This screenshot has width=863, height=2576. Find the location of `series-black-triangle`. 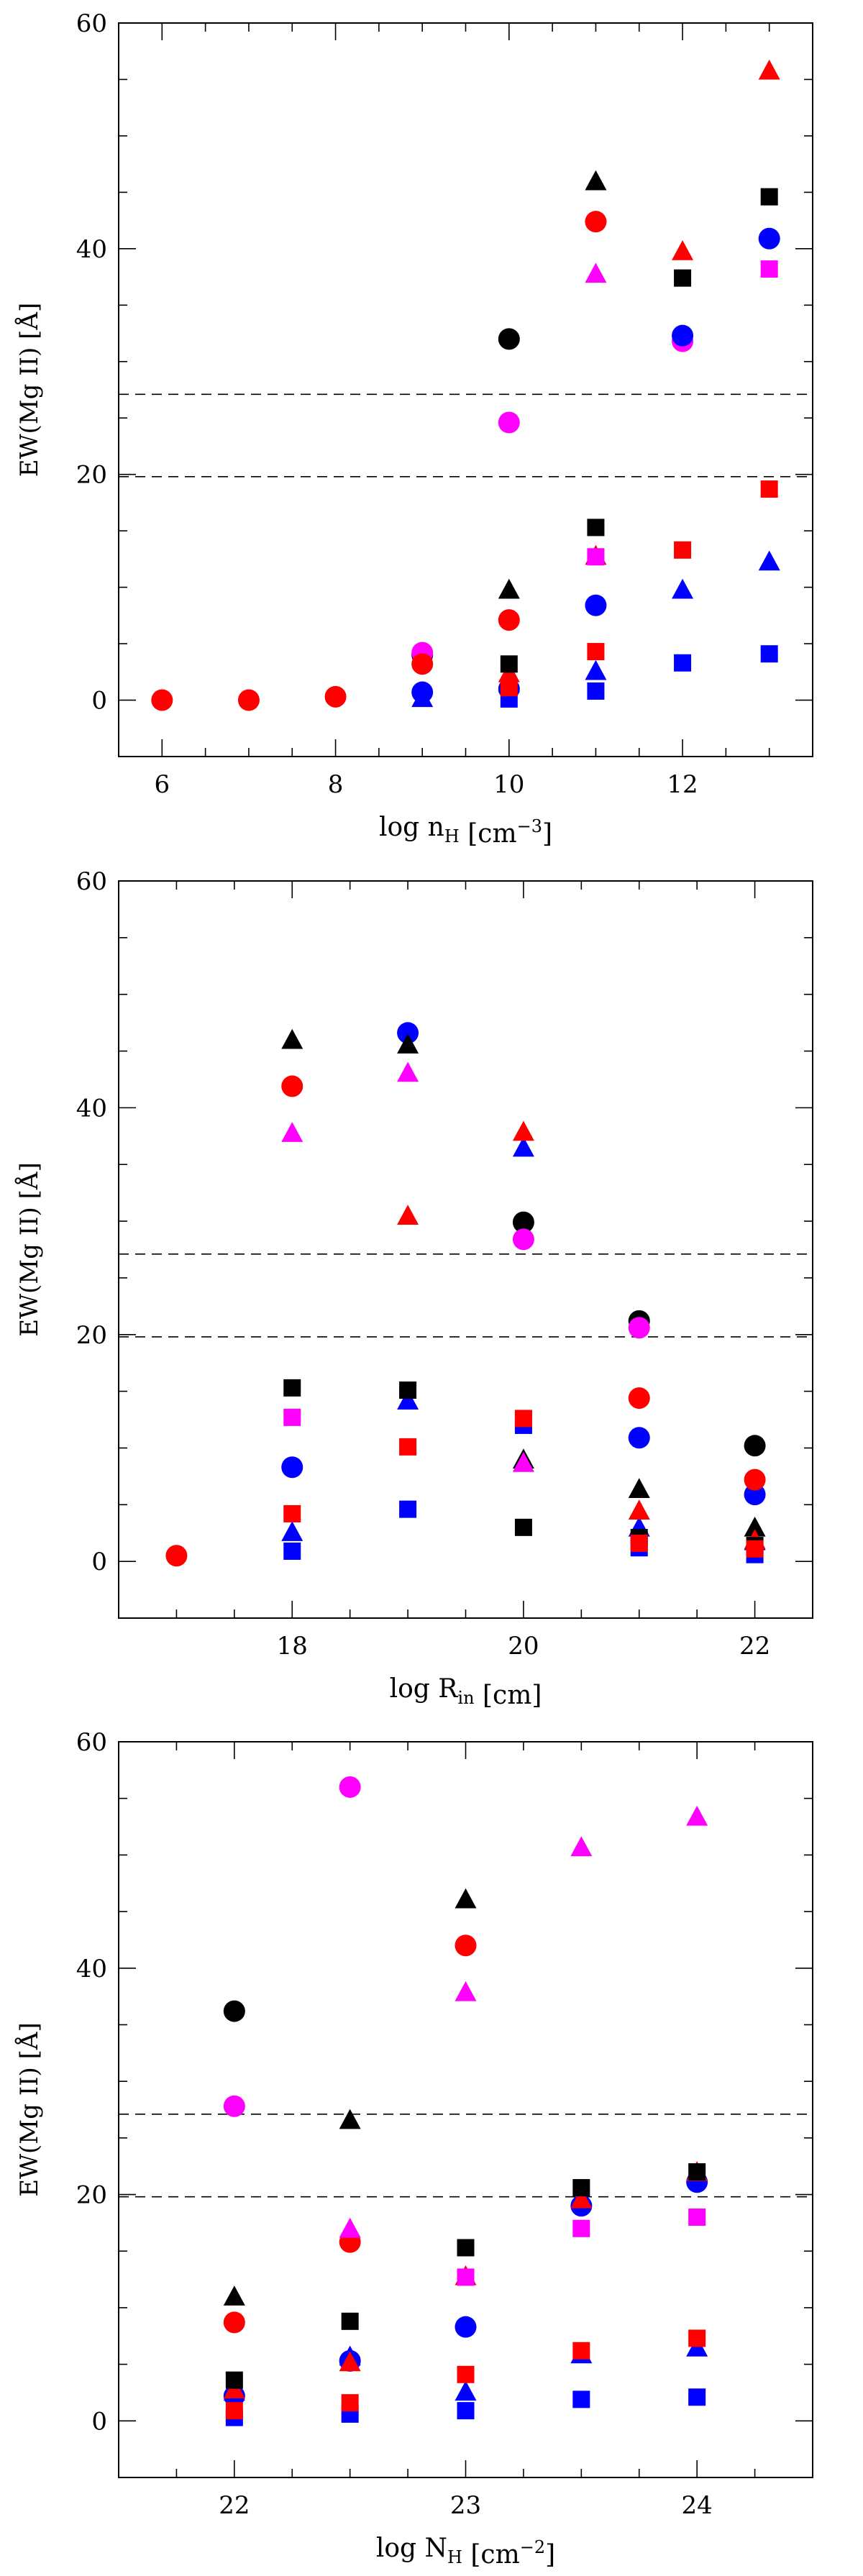

series-black-triangle is located at coordinates (350, 2097).